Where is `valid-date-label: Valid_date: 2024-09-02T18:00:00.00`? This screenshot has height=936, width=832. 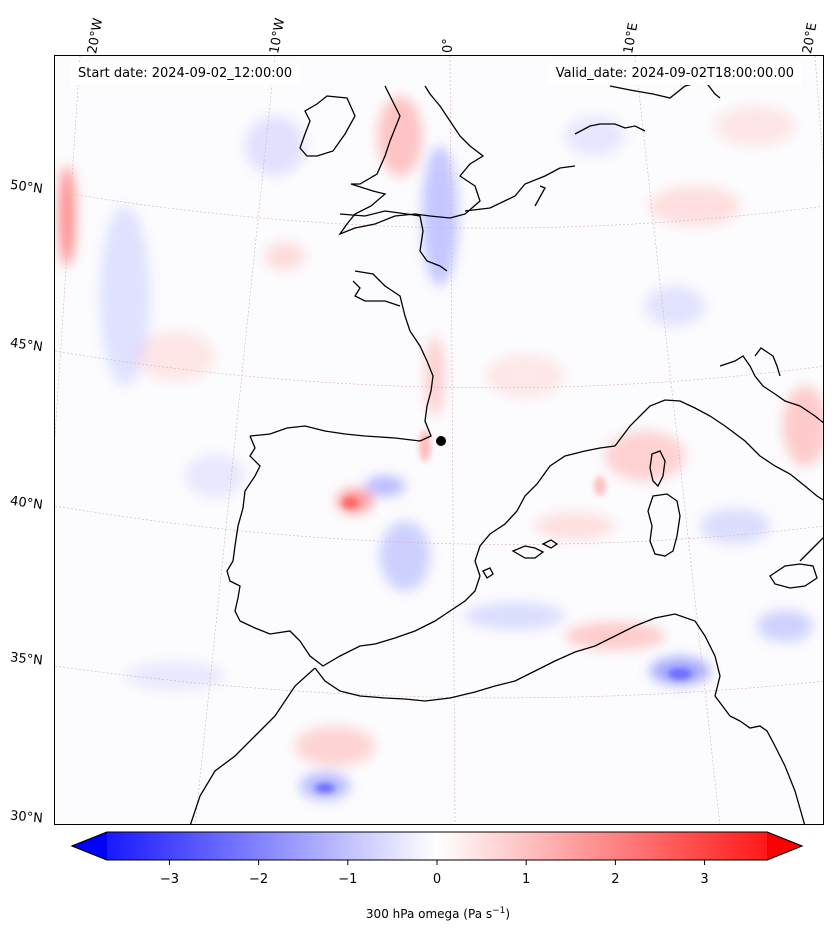
valid-date-label: Valid_date: 2024-09-02T18:00:00.00 is located at coordinates (674, 74).